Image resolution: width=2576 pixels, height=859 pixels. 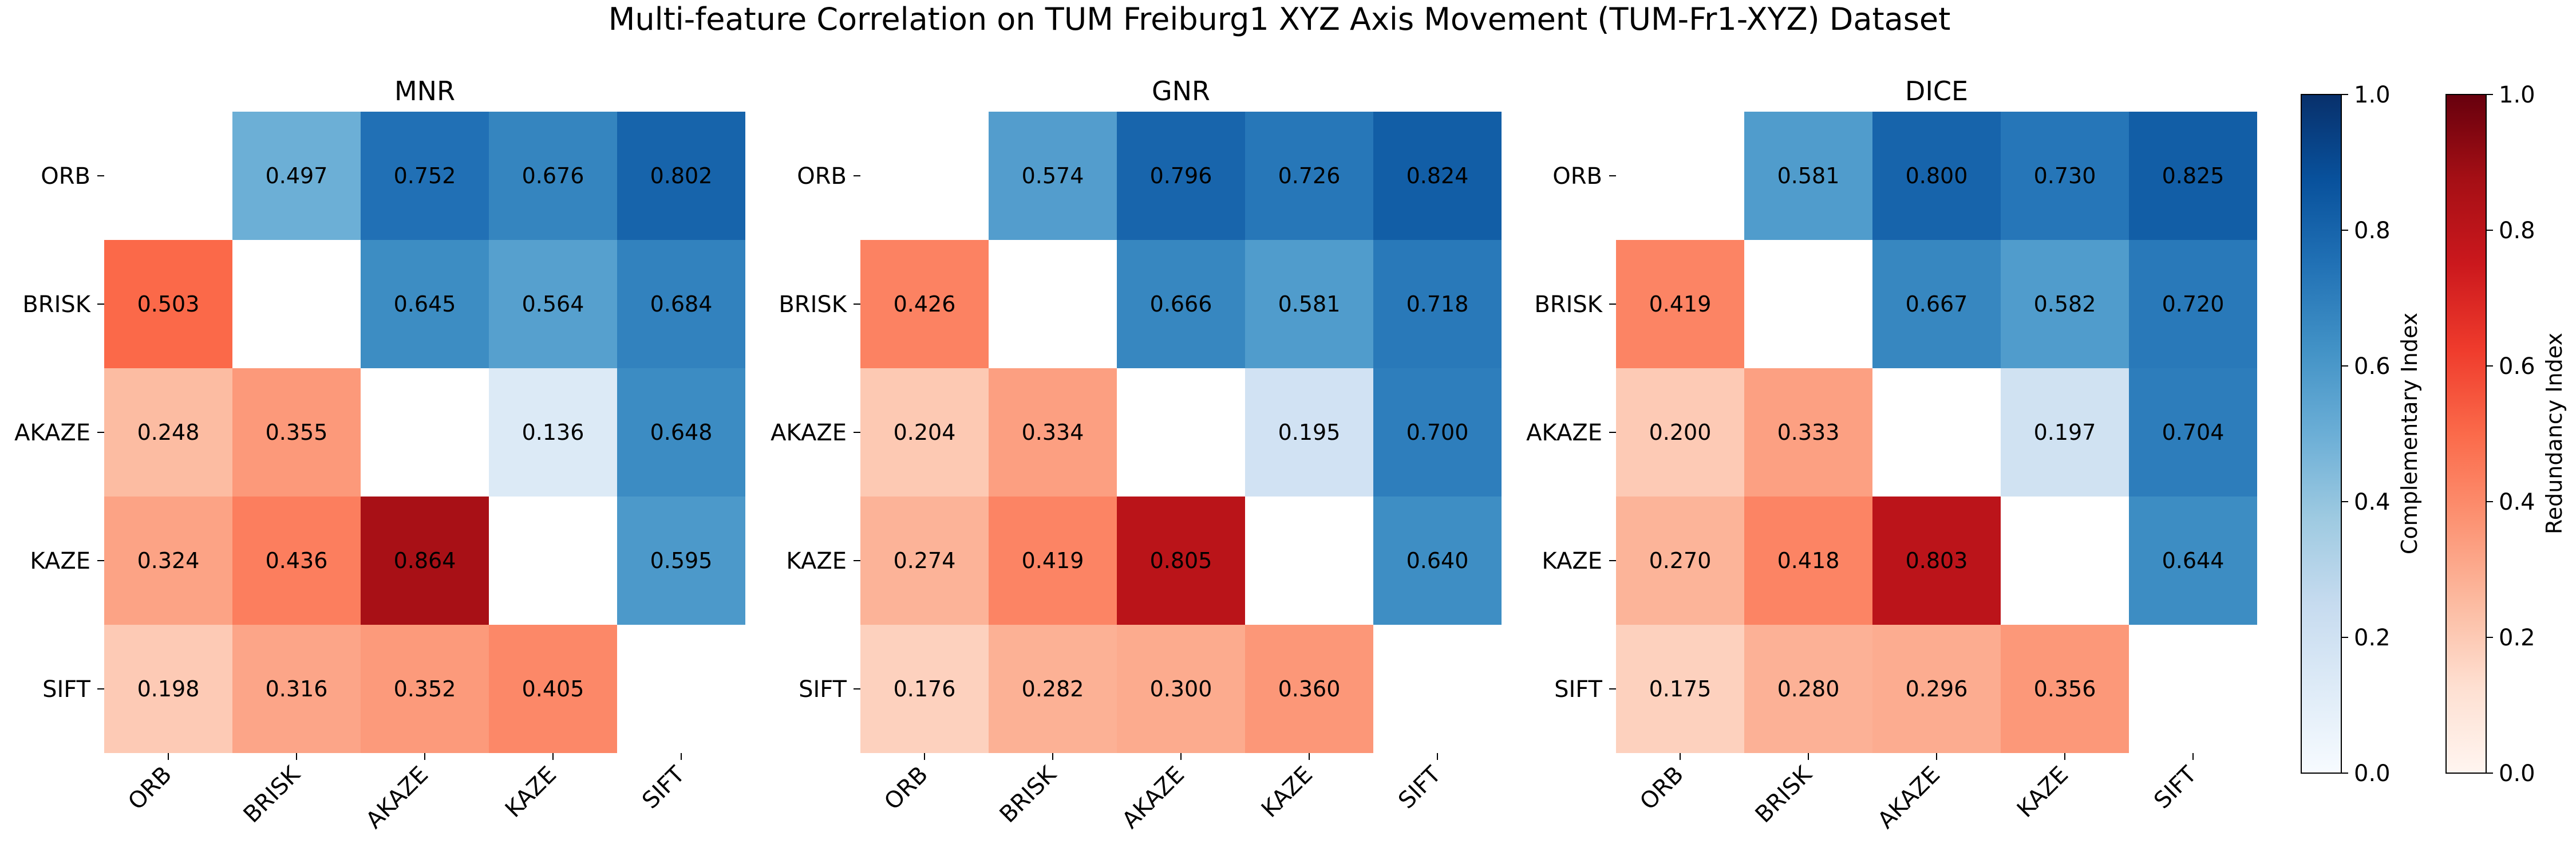 I want to click on cell-value-label: 0.752, so click(x=425, y=175).